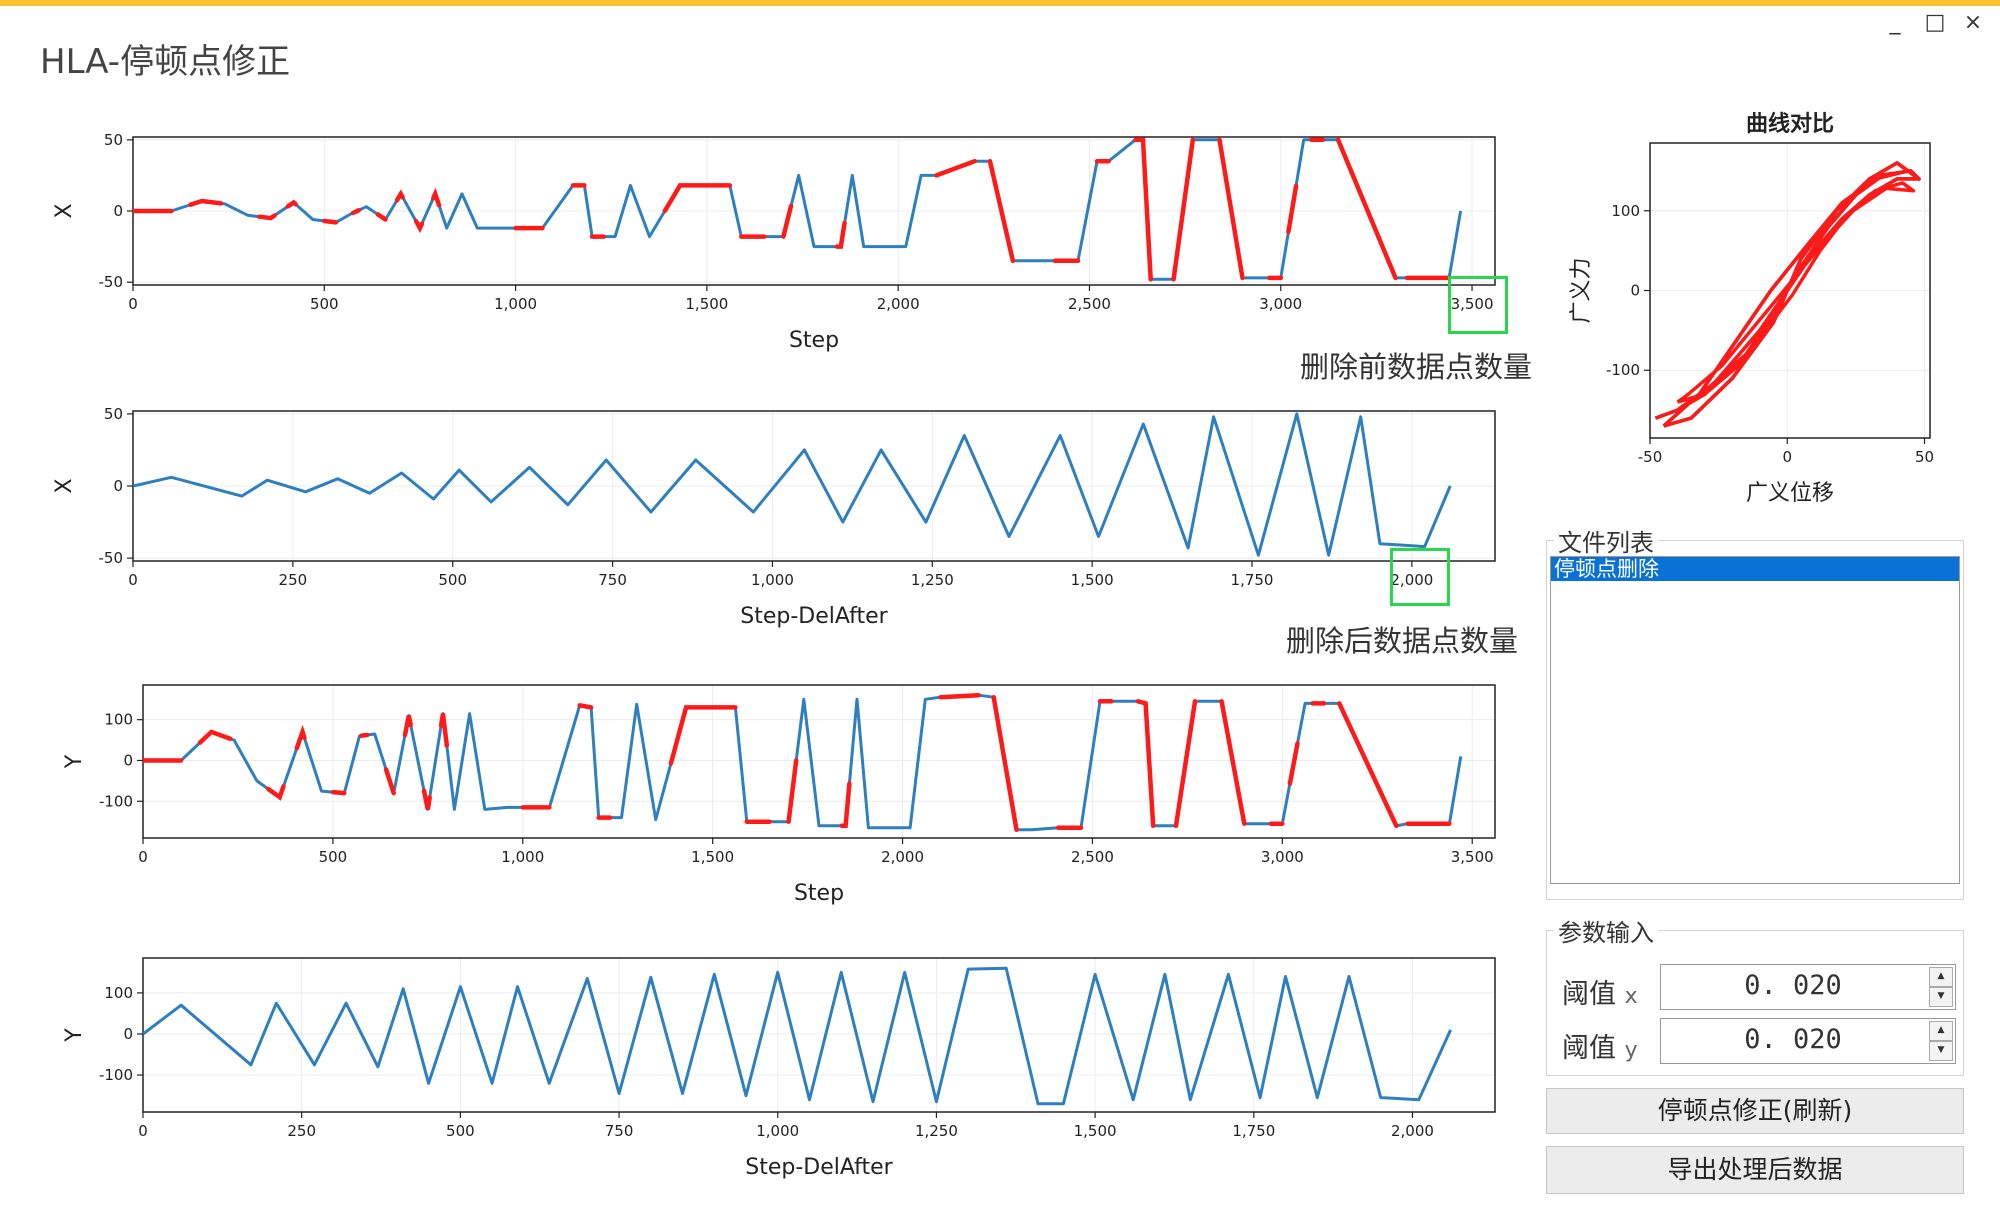  What do you see at coordinates (165, 62) in the screenshot?
I see `window-title: HLA-停顿点修正` at bounding box center [165, 62].